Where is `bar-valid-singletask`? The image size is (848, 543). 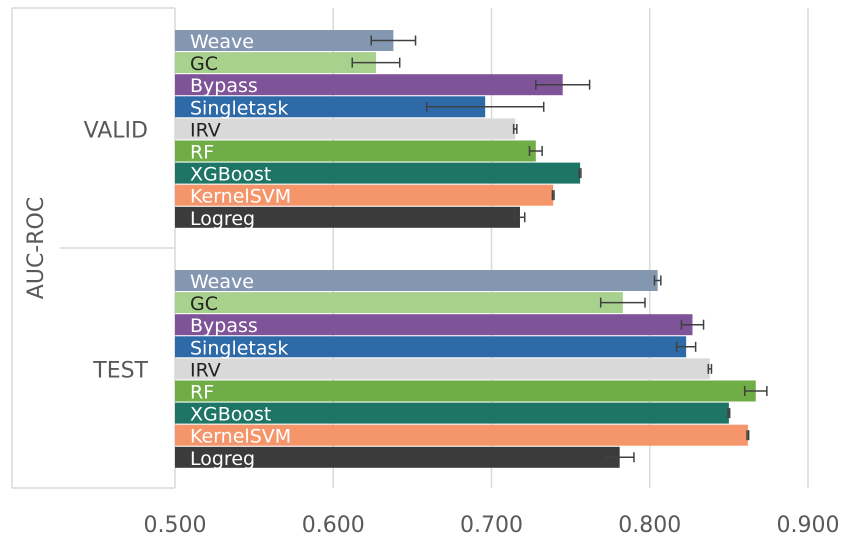
bar-valid-singletask is located at coordinates (330, 107).